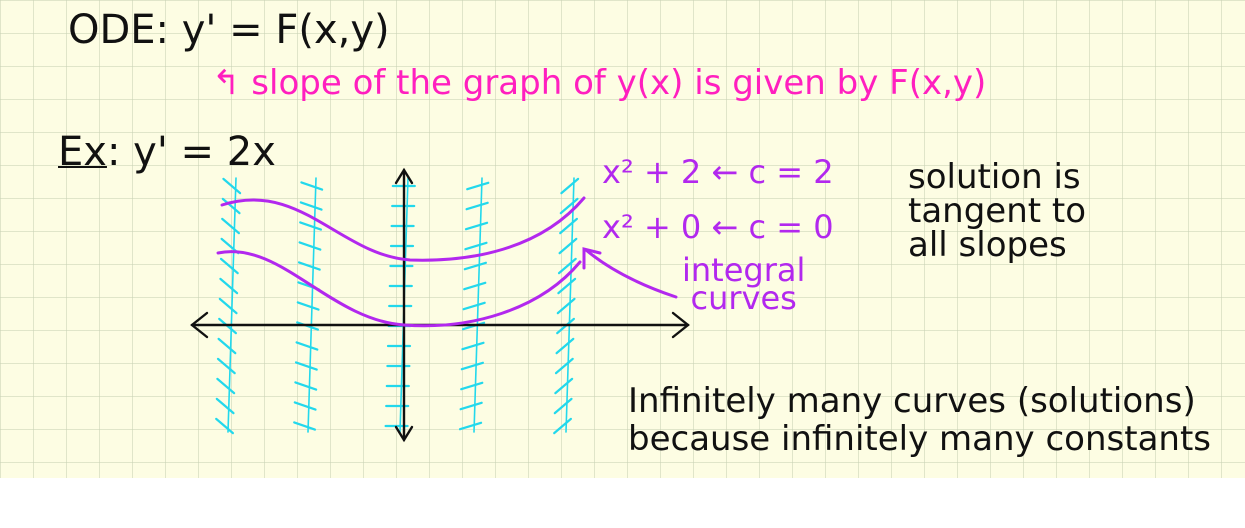 The height and width of the screenshot is (528, 1245). Describe the element at coordinates (404, 434) in the screenshot. I see `y-axis-bottom-arrow` at that location.